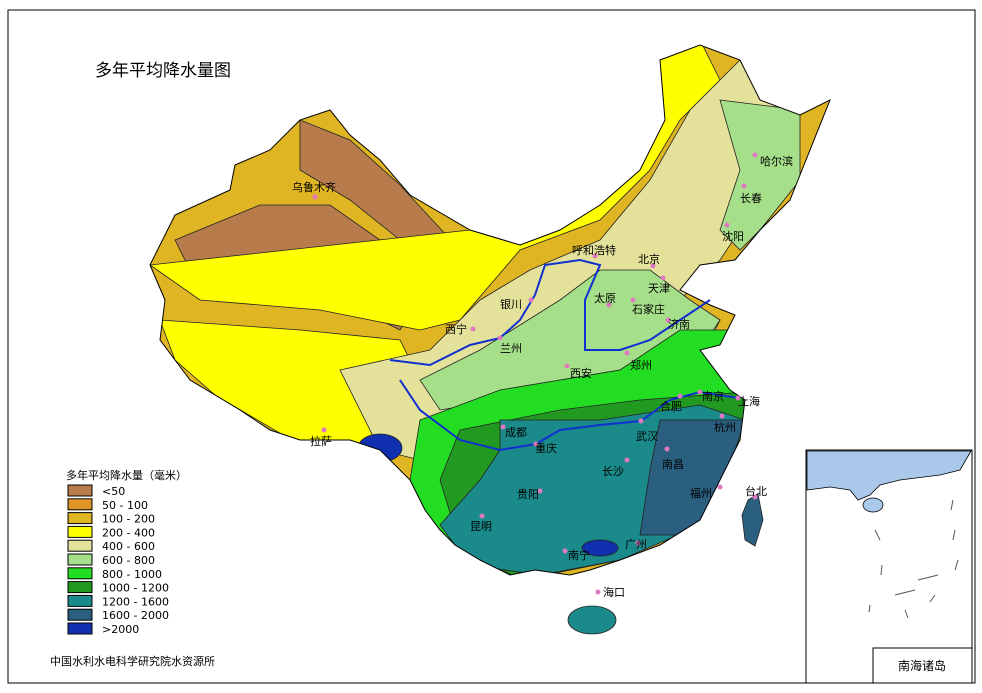  Describe the element at coordinates (749, 401) in the screenshot. I see `city-label: 上海` at that location.